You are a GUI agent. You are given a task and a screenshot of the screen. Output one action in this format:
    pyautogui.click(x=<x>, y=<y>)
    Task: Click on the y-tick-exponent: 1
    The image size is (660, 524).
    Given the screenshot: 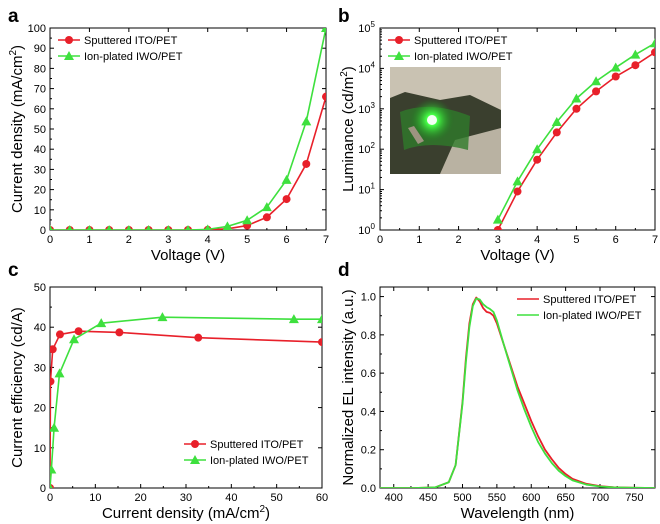 What is the action you would take?
    pyautogui.click(x=373, y=186)
    